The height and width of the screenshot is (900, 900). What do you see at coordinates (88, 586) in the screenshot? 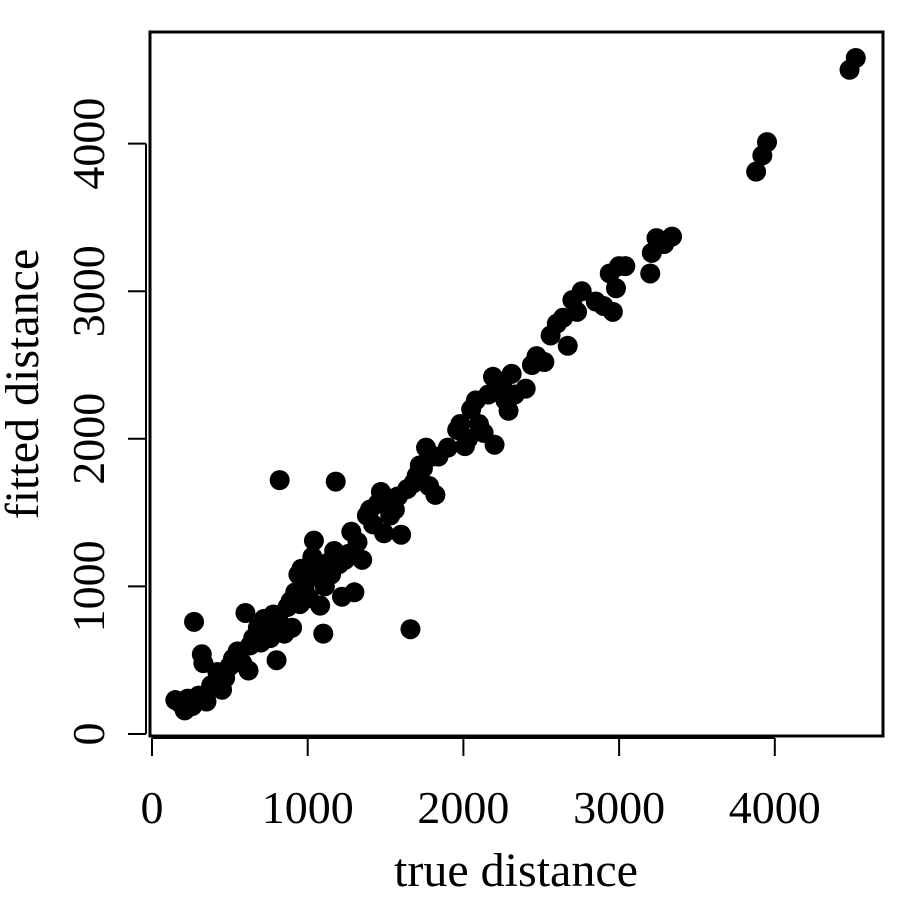
I see `y-tick-label: 1000` at bounding box center [88, 586].